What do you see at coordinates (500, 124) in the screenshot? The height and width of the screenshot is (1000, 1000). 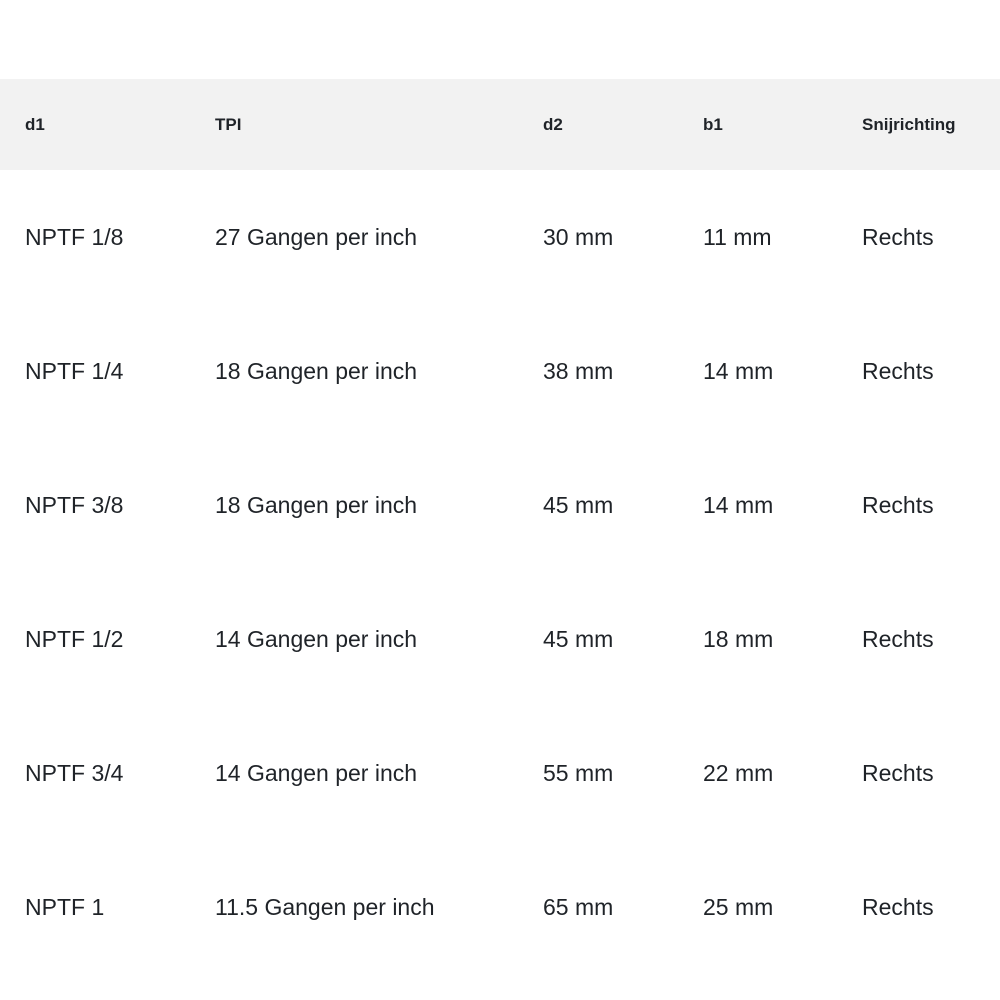 I see `table-header: d1 TPI d2 b1 Snijrichting` at bounding box center [500, 124].